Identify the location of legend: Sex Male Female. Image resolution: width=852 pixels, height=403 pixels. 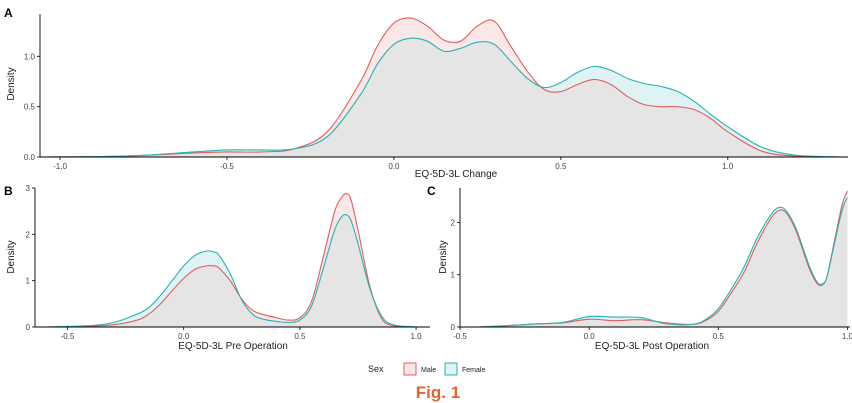
(426, 369).